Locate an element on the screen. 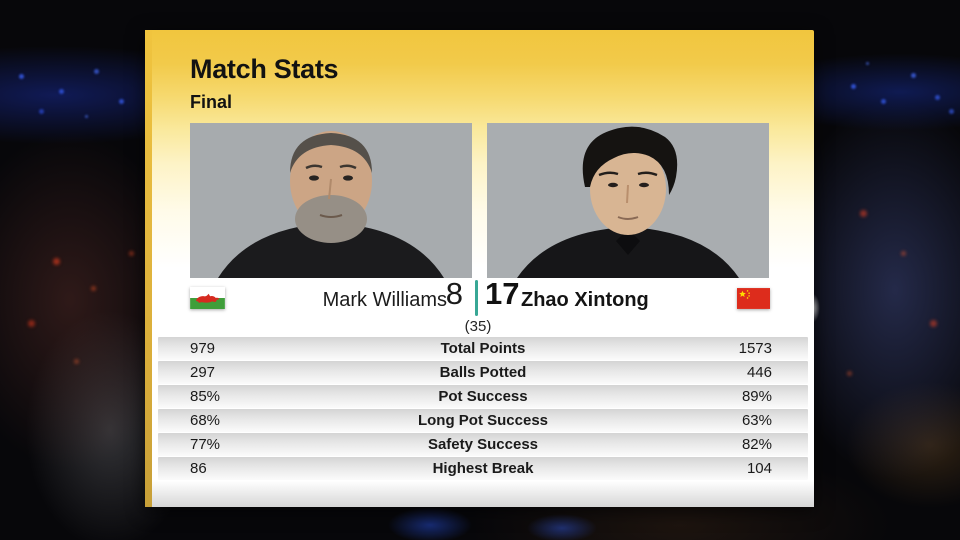 This screenshot has width=960, height=540. stat-label: Highest Break is located at coordinates (483, 468).